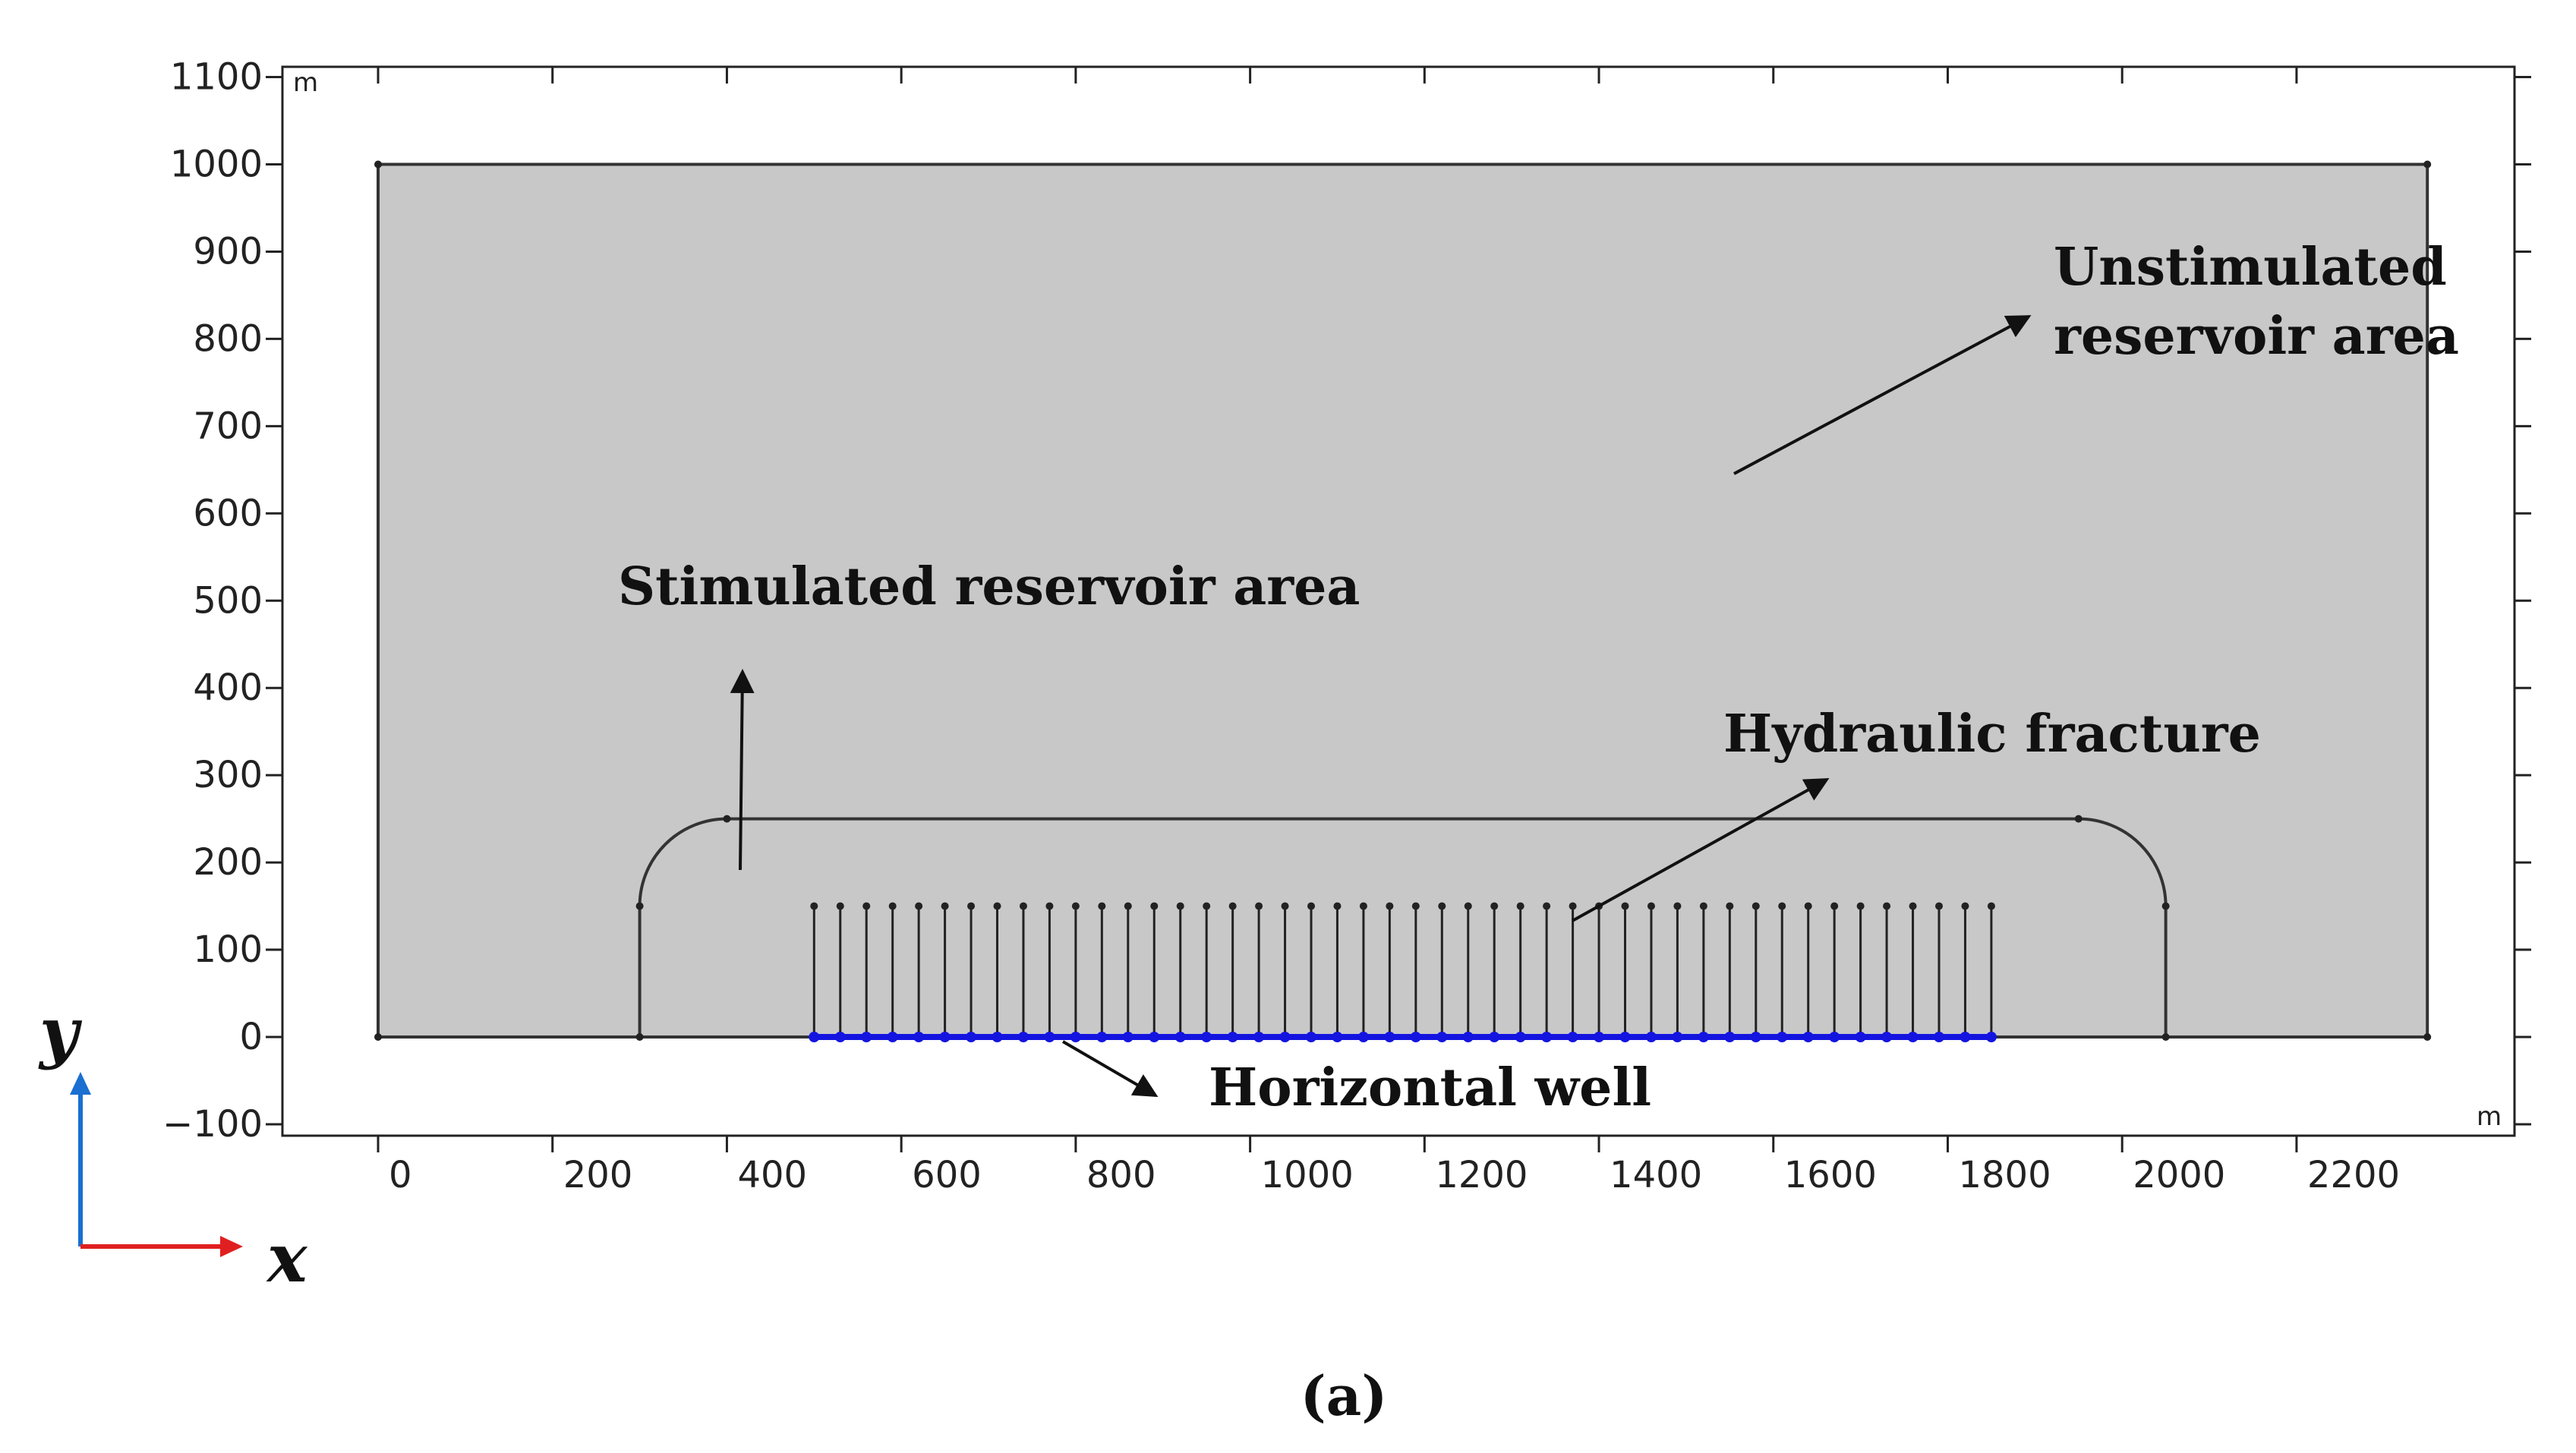 The width and height of the screenshot is (2576, 1453). I want to click on y-tick-label: 200, so click(228, 862).